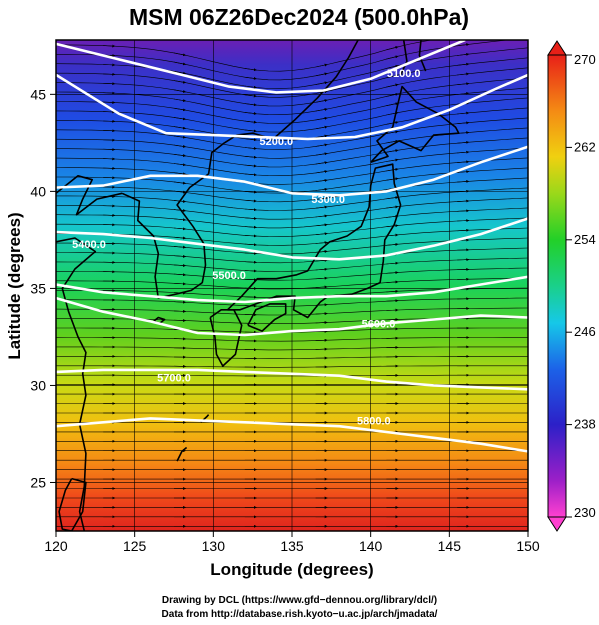 The width and height of the screenshot is (599, 625). Describe the element at coordinates (450, 546) in the screenshot. I see `x-tick-label: 145` at that location.